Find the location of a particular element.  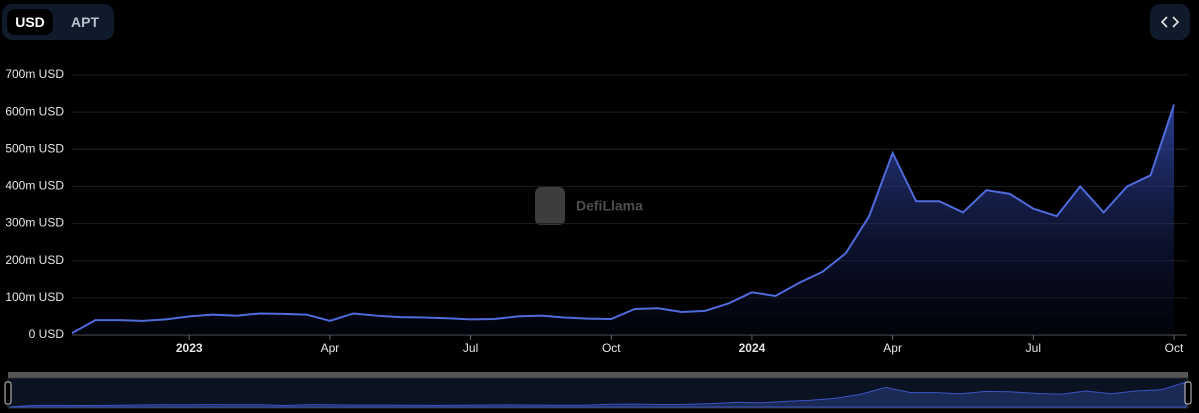

tab-apt: APT is located at coordinates (85, 22).